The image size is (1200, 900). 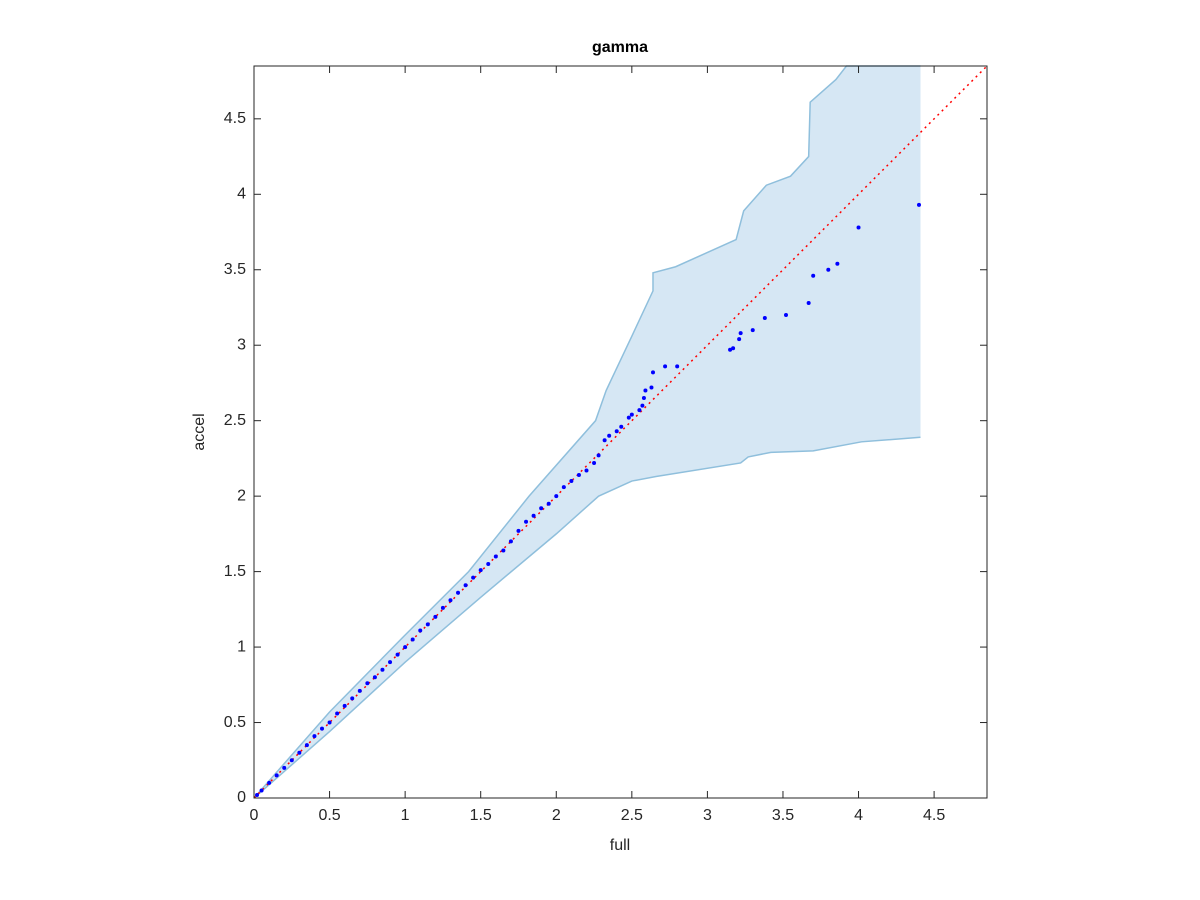 I want to click on x-tick-label: 0.5, so click(x=329, y=815).